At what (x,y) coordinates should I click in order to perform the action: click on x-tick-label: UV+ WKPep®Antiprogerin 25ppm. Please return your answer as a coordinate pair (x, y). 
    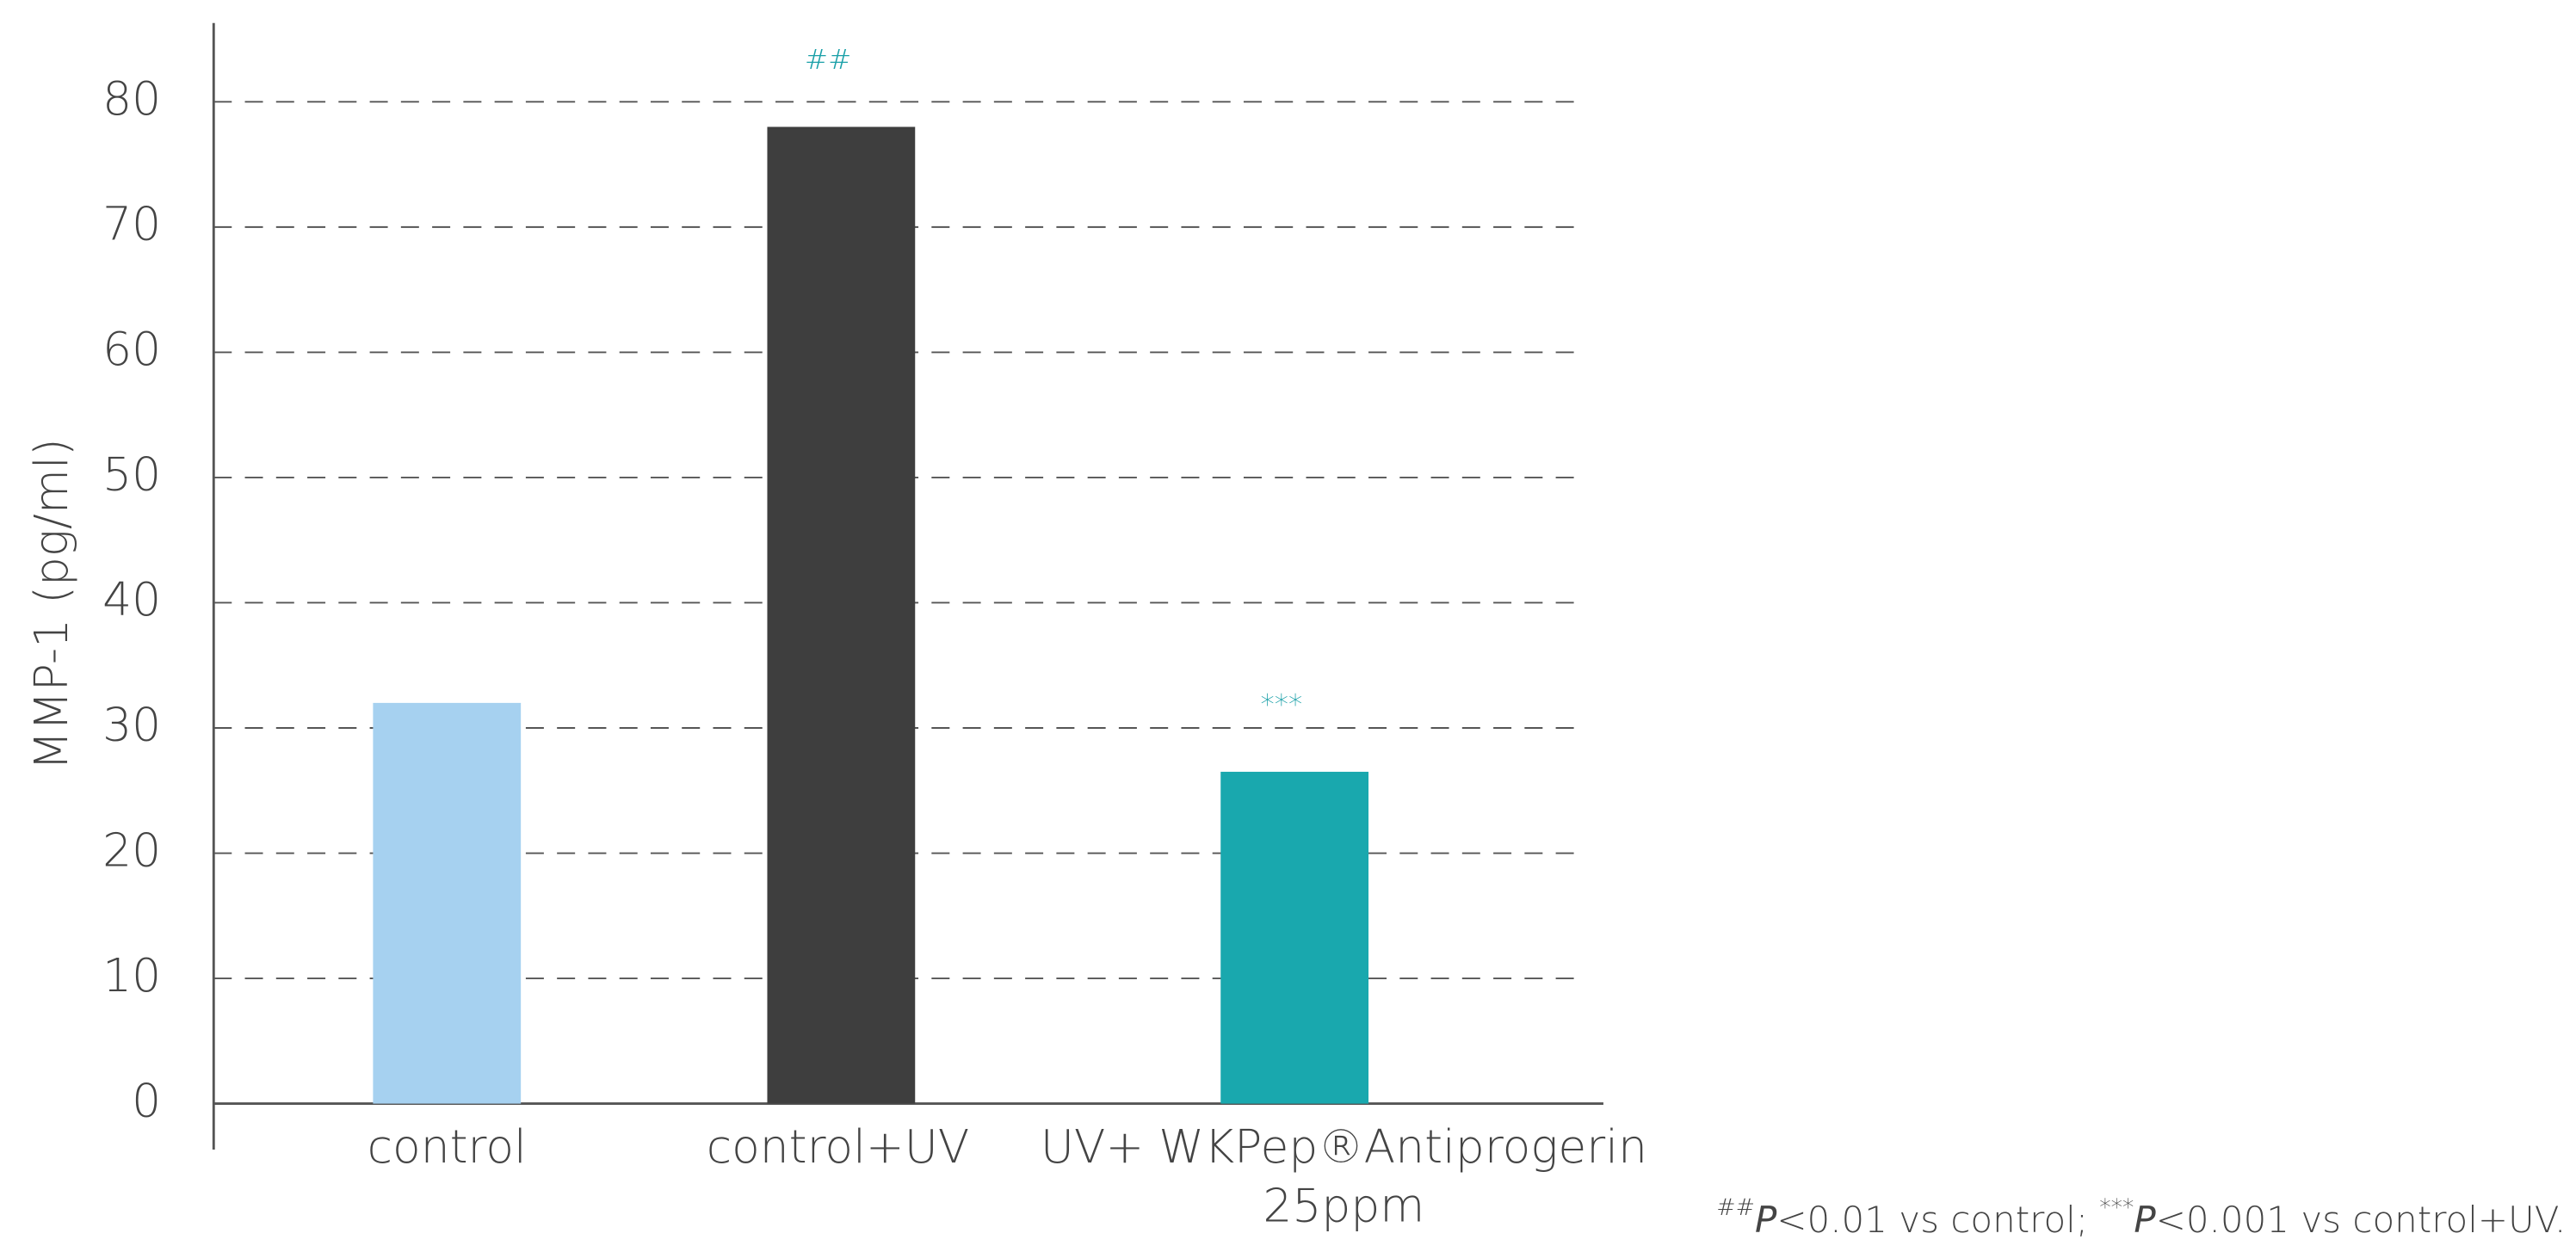
    Looking at the image, I should click on (1344, 1176).